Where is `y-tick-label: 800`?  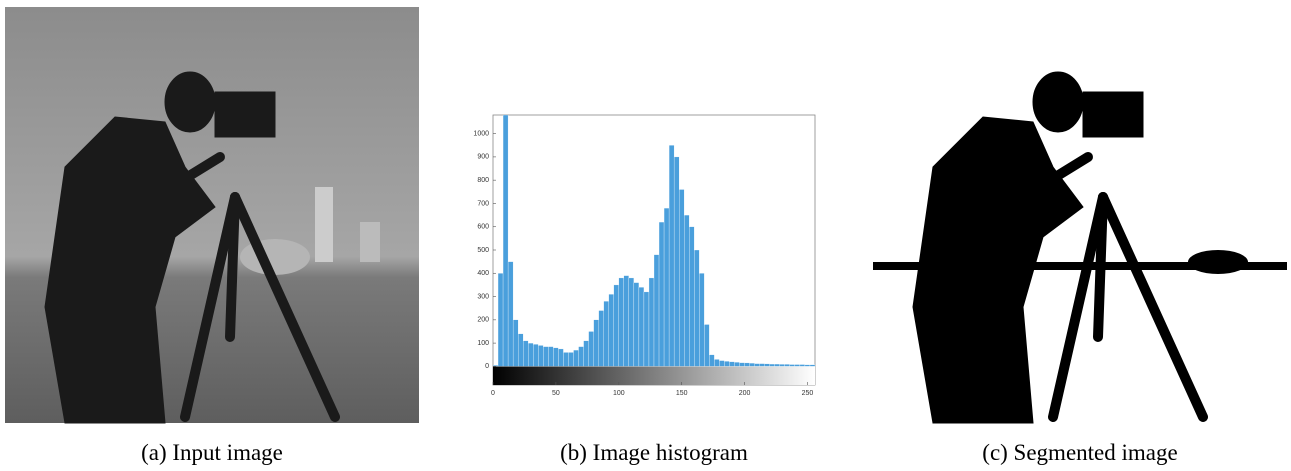 y-tick-label: 800 is located at coordinates (483, 180).